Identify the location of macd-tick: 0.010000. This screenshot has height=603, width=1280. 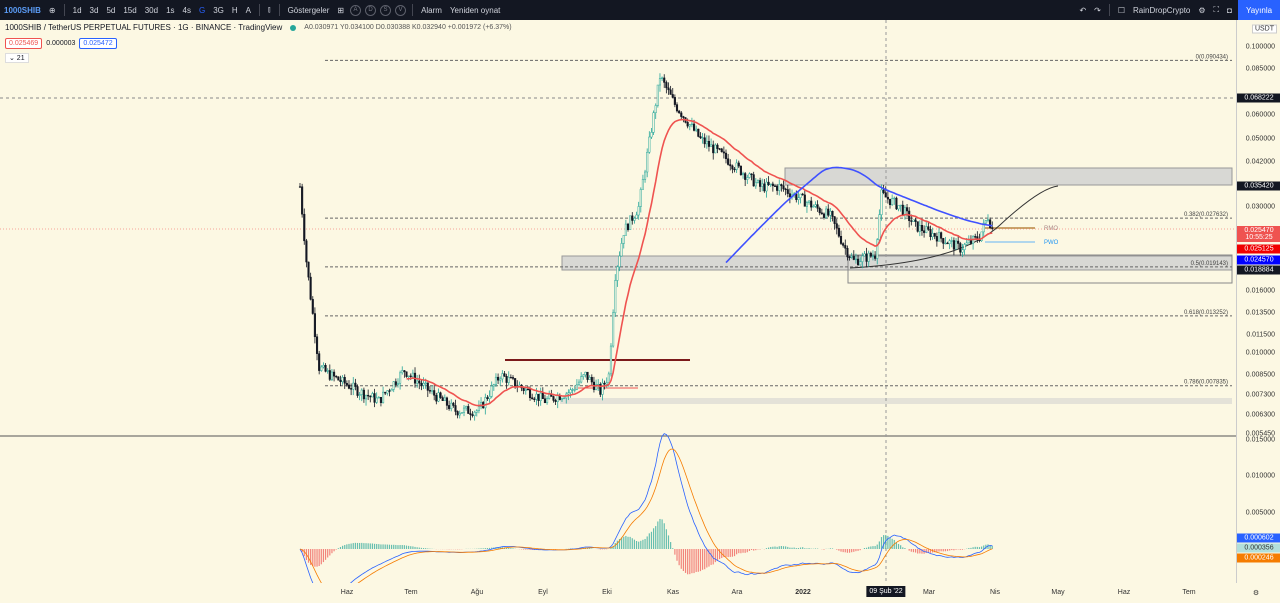
(1260, 476).